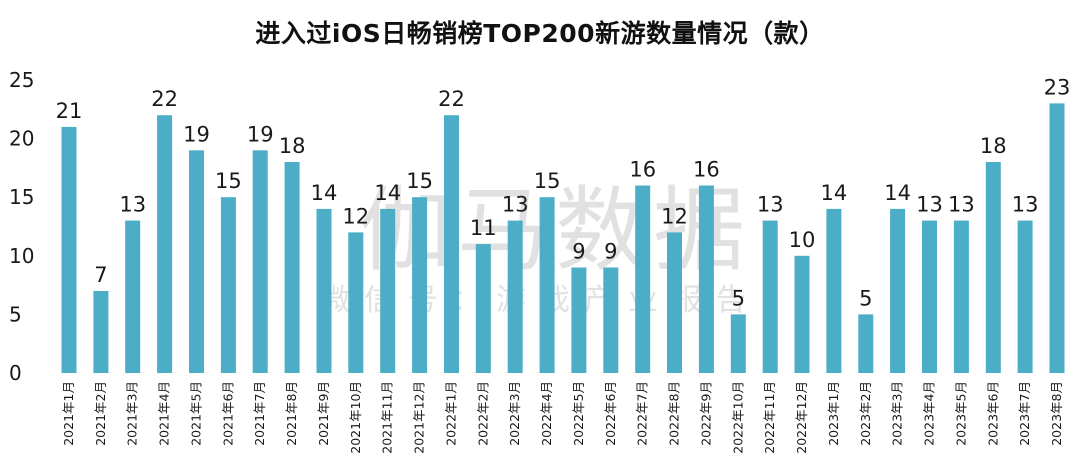  Describe the element at coordinates (769, 417) in the screenshot. I see `x-tick-label: 2022年11月` at that location.